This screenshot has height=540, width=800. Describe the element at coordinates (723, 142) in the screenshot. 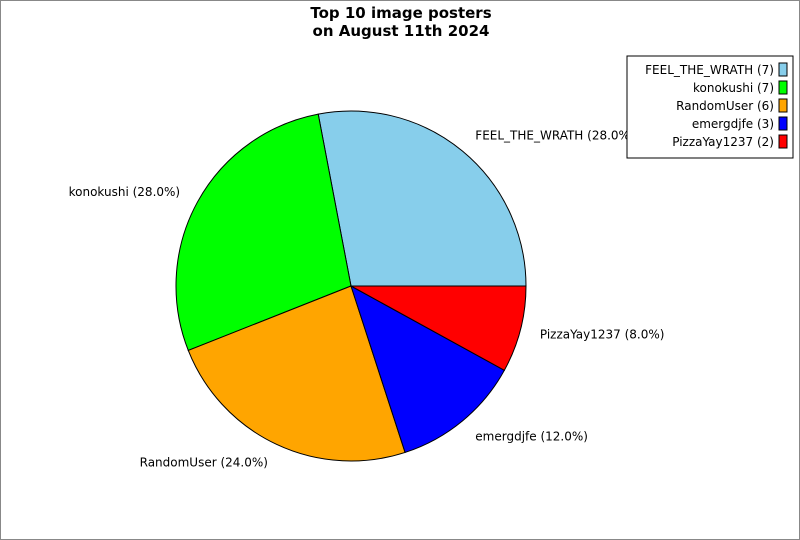

I see `legend-entry: PizzaYay1237 (2)` at that location.